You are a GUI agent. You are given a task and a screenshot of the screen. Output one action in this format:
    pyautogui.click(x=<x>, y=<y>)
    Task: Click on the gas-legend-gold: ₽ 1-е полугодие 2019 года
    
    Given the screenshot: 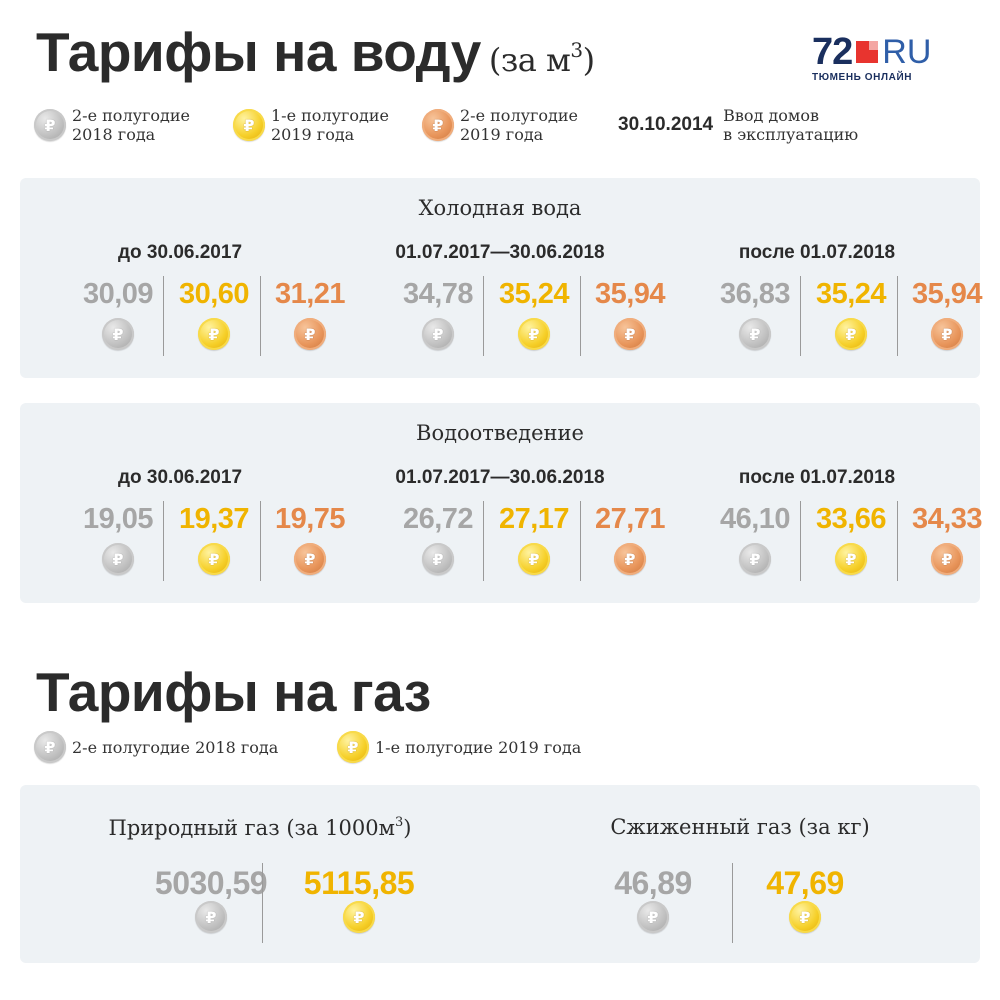 What is the action you would take?
    pyautogui.click(x=459, y=747)
    